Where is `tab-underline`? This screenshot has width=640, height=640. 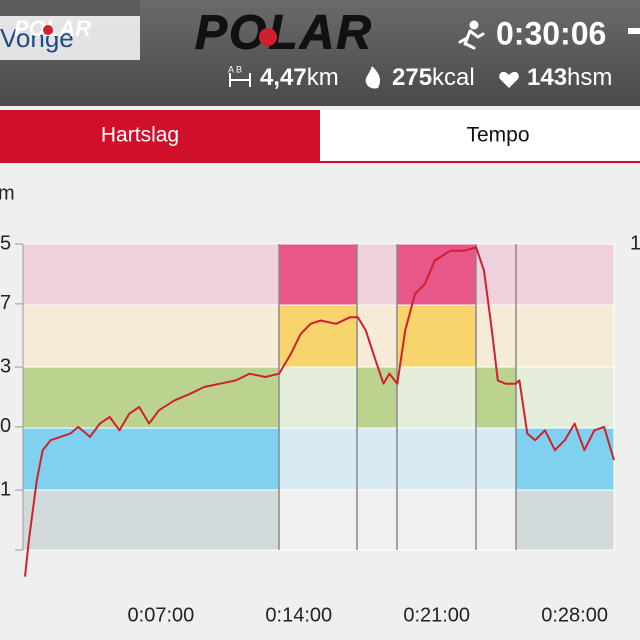
tab-underline is located at coordinates (320, 162).